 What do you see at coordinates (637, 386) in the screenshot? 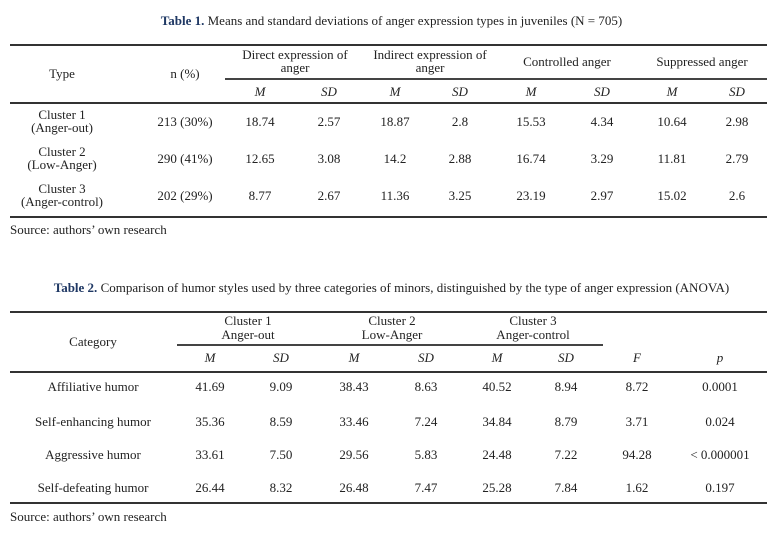
I see `table2-cell: 8.72` at bounding box center [637, 386].